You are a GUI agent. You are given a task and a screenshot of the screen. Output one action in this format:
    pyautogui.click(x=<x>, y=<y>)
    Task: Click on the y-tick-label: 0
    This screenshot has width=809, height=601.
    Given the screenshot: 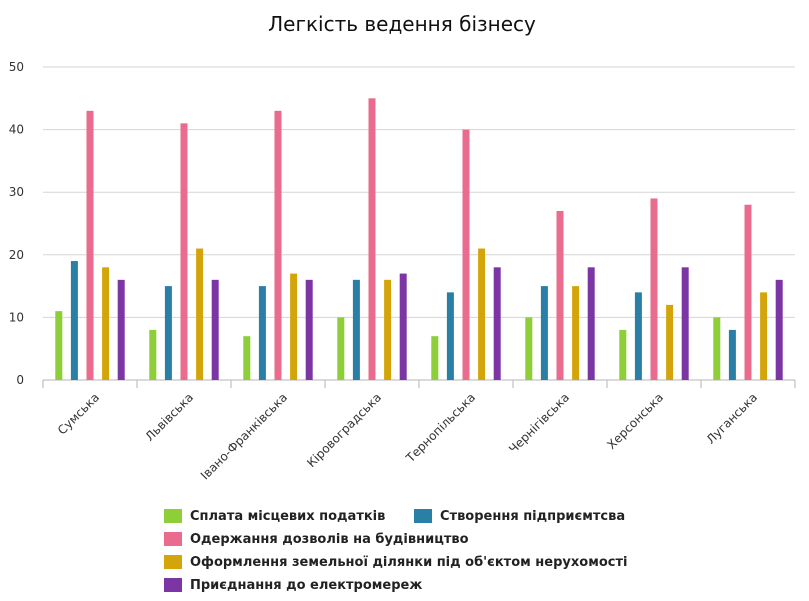 What is the action you would take?
    pyautogui.click(x=20, y=380)
    